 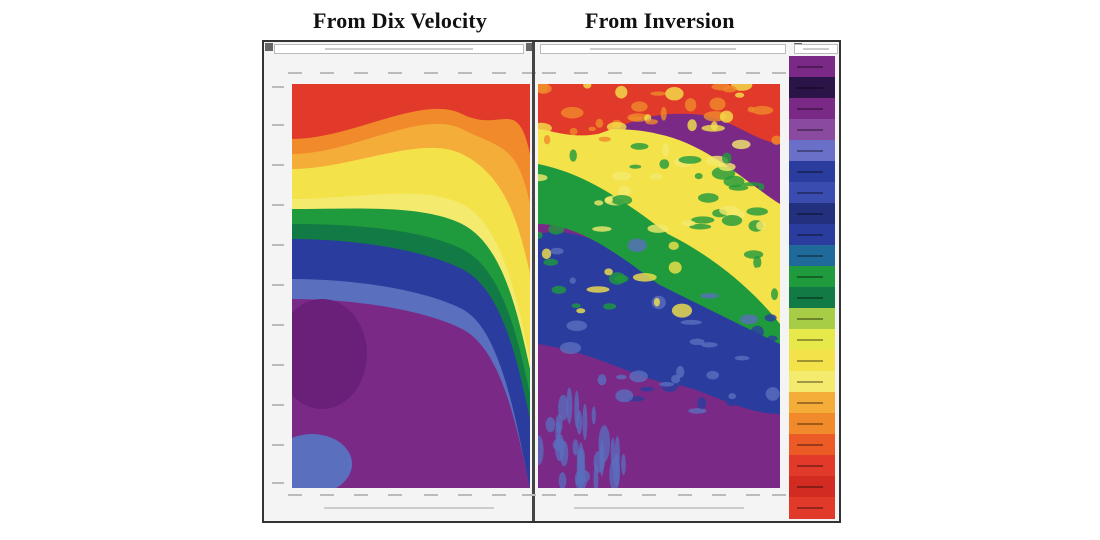 I want to click on title-inversion: From Inversion, so click(x=660, y=20).